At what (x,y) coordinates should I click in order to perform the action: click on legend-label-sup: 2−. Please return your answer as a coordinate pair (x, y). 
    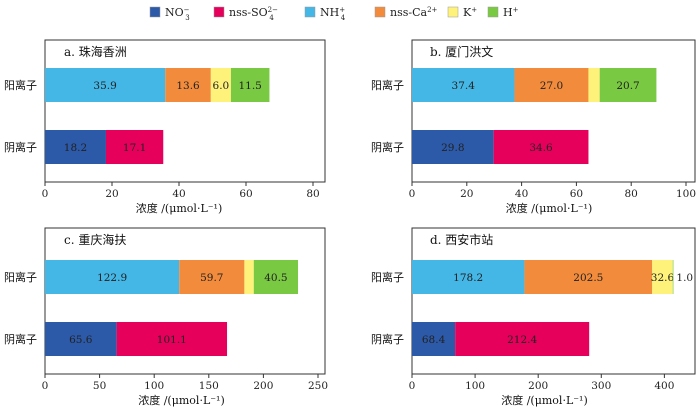
    Looking at the image, I should click on (273, 10).